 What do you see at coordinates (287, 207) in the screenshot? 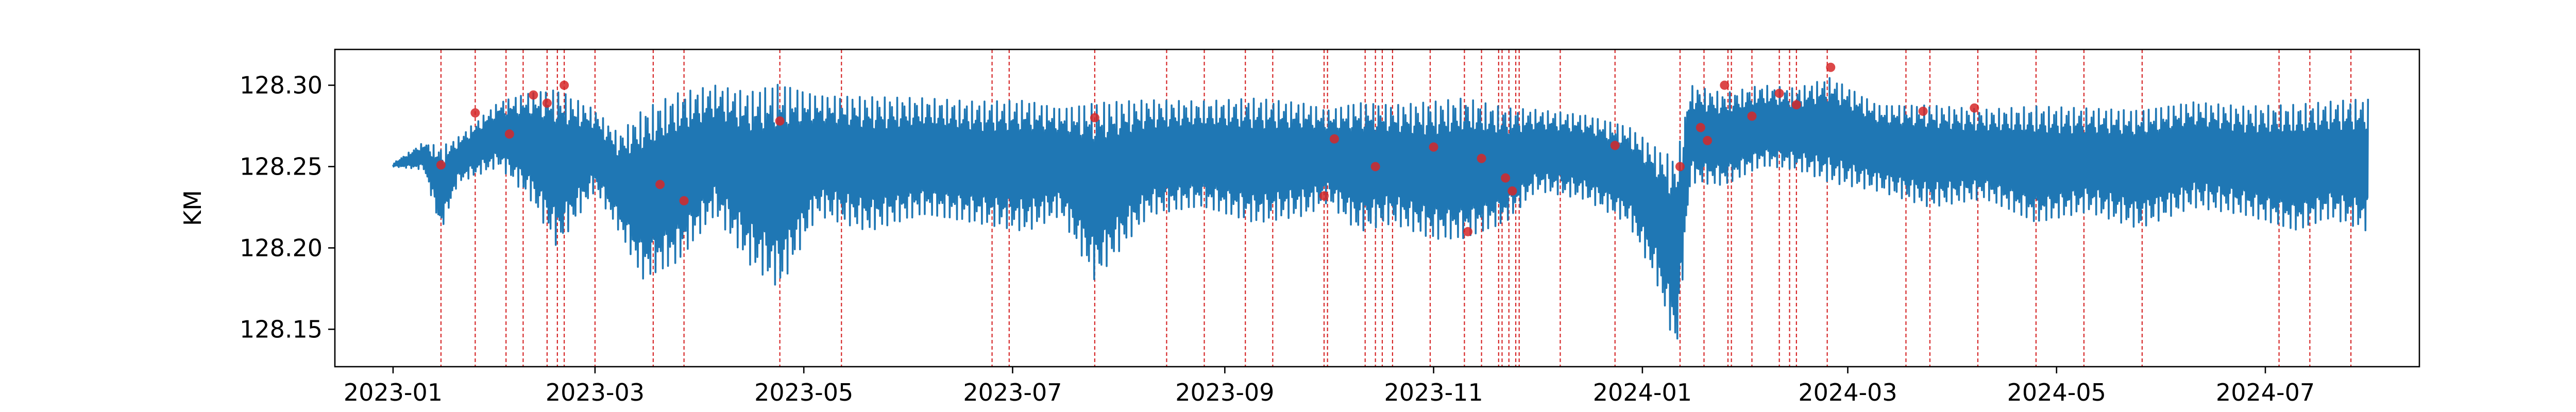
I see `y-axis: 128.15 128.20 128.25 128.30` at bounding box center [287, 207].